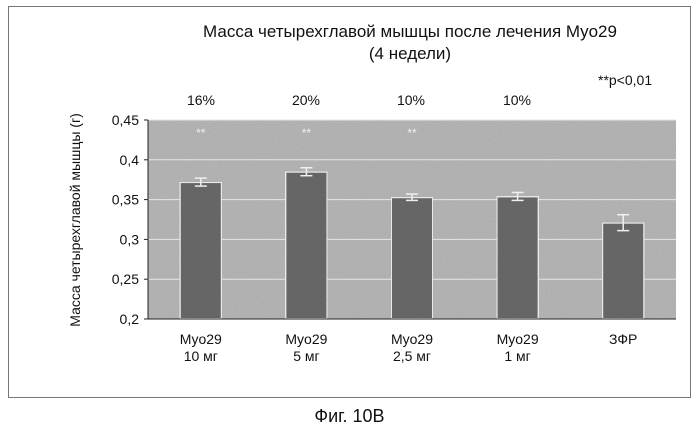  I want to click on y-tick-label: 0,45, so click(125, 120).